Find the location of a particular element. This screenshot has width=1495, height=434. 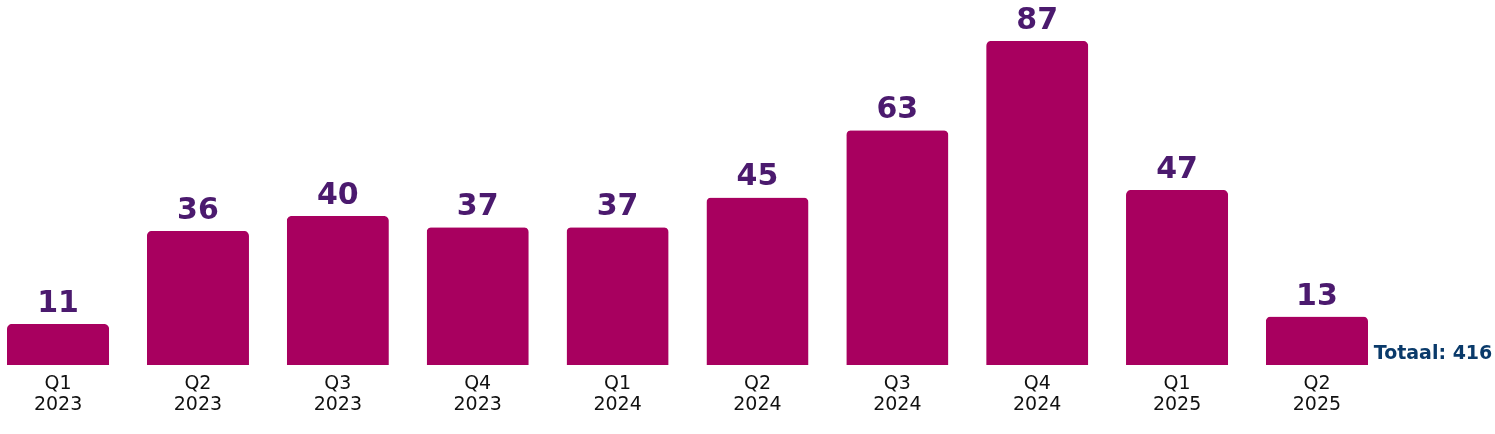

data-label: 87 is located at coordinates (1037, 18).